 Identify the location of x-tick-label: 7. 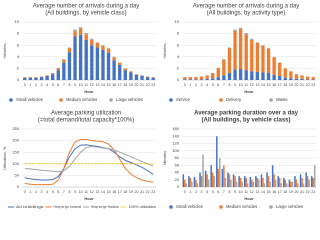
(224, 192).